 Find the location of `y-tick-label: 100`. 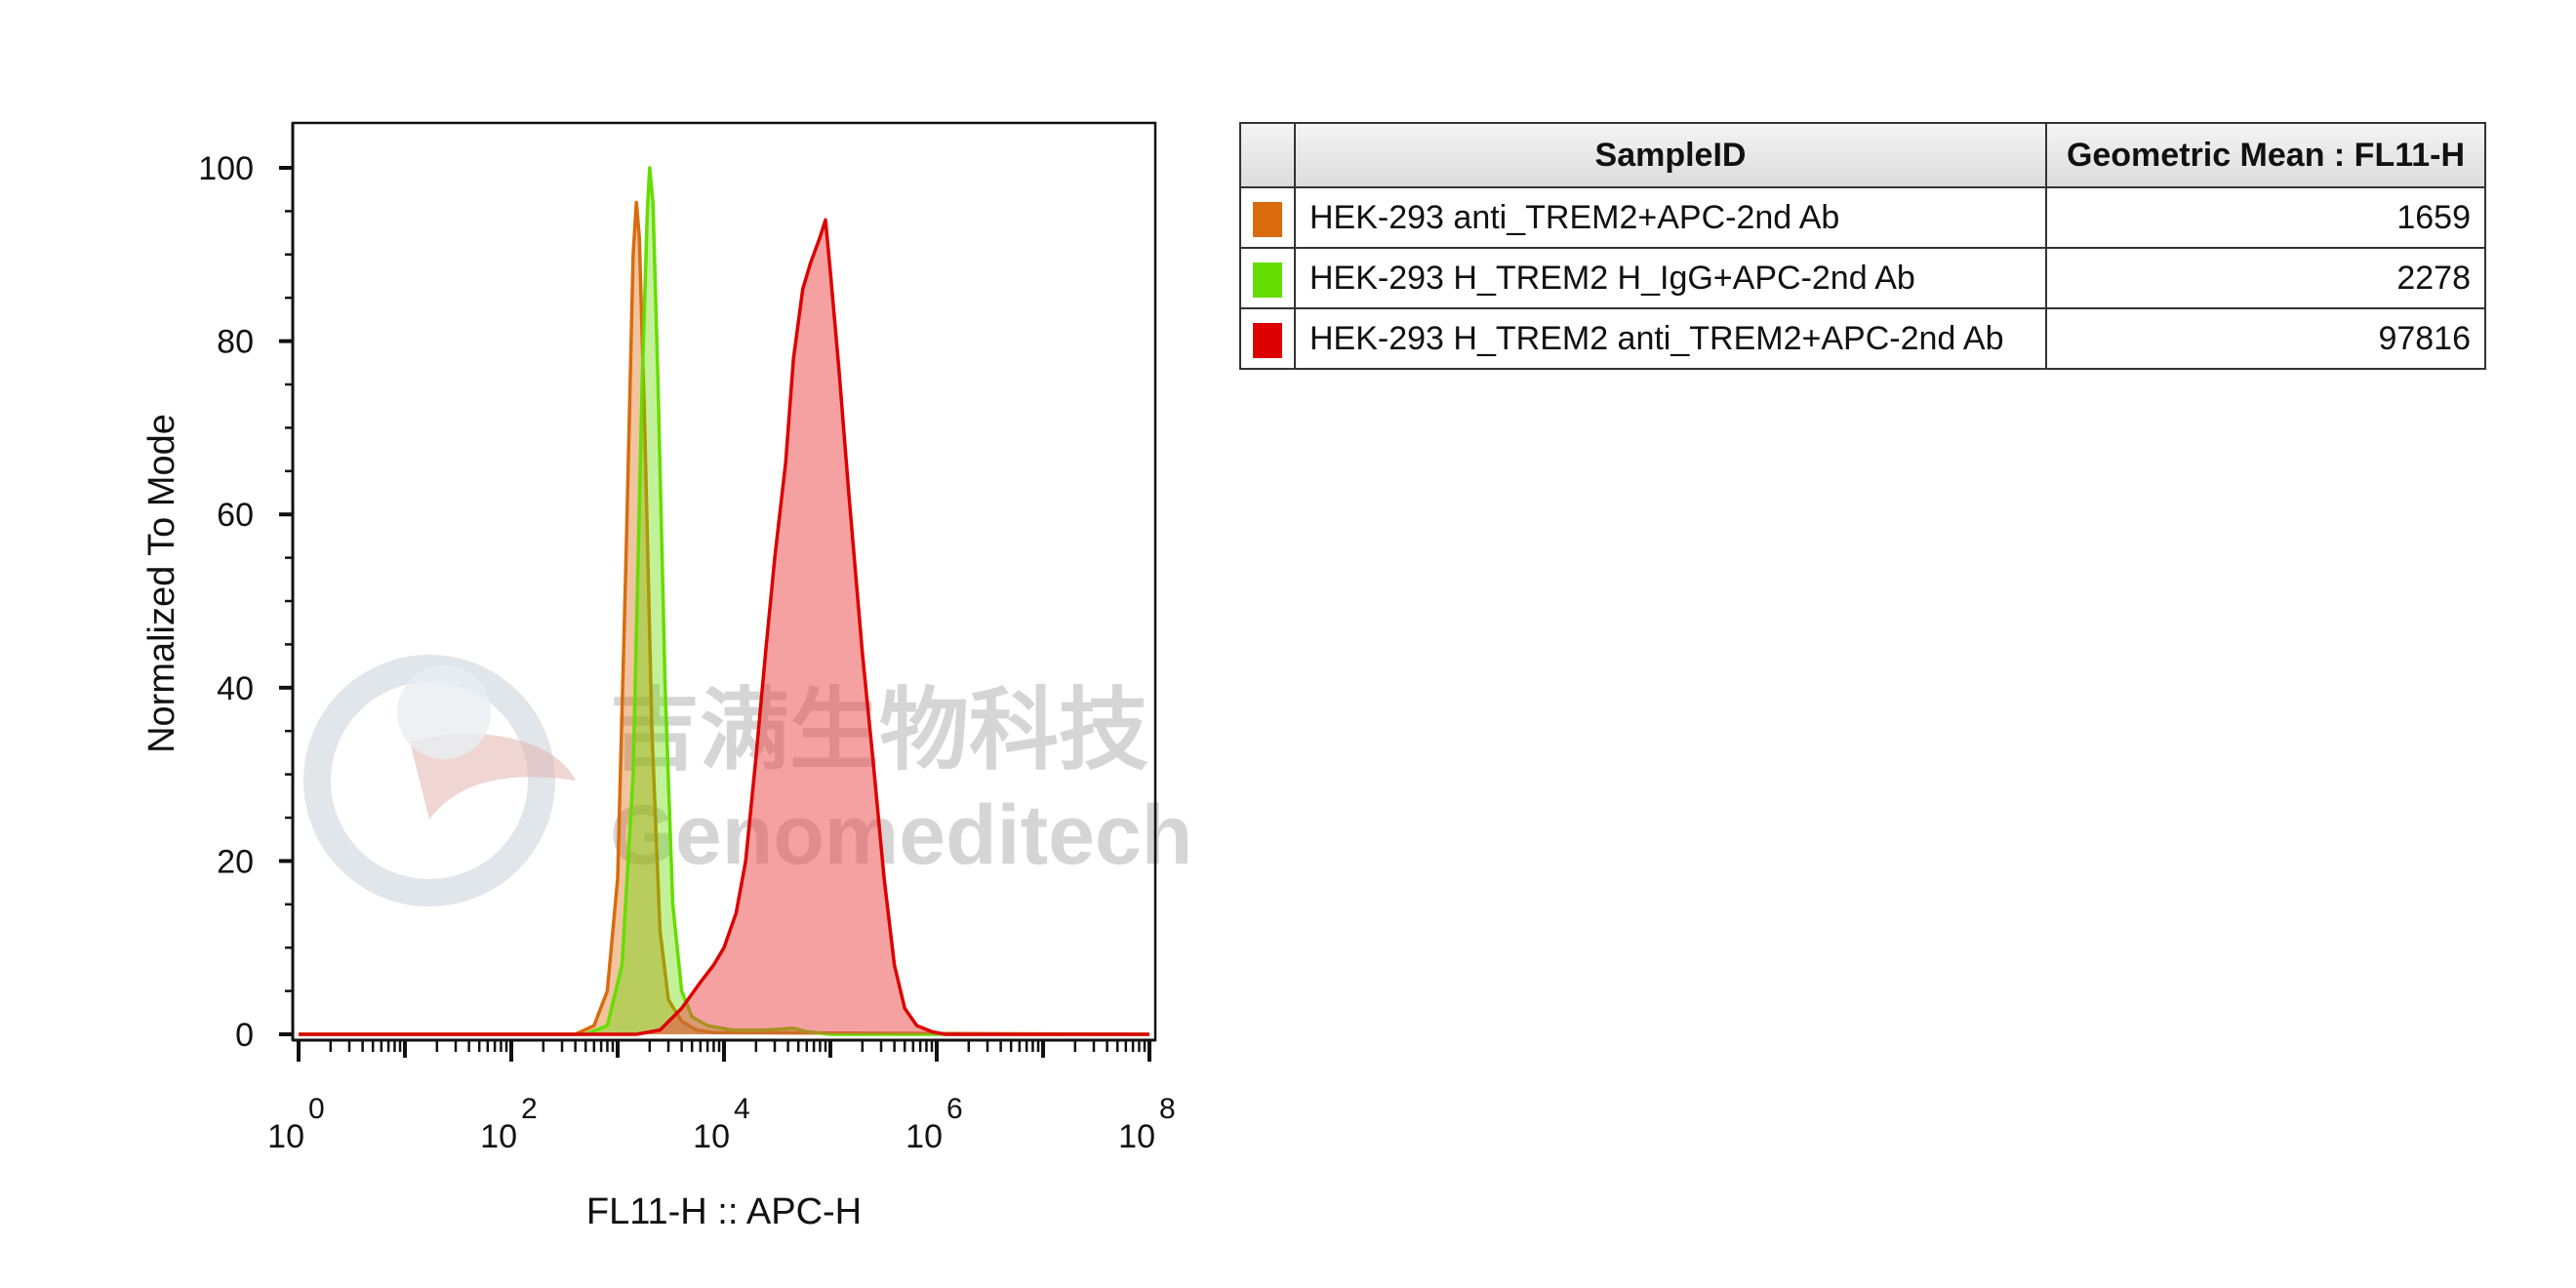

y-tick-label: 100 is located at coordinates (226, 168).